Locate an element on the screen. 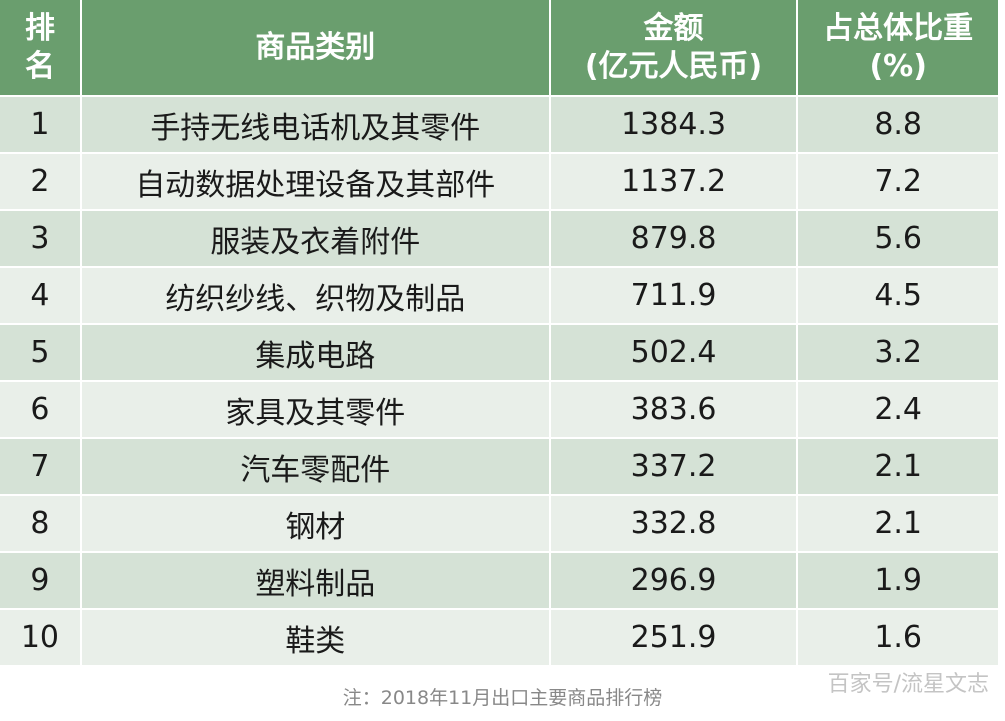 This screenshot has width=1005, height=721. rank-cell: 6 is located at coordinates (40, 409).